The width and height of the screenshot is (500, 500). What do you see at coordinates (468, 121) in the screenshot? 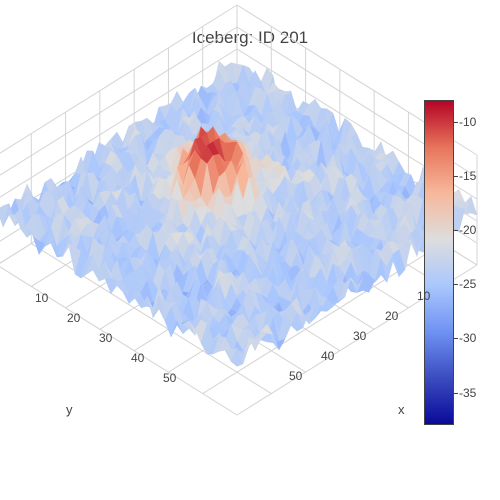
I see `colorbar-tick-label: -10` at bounding box center [468, 121].